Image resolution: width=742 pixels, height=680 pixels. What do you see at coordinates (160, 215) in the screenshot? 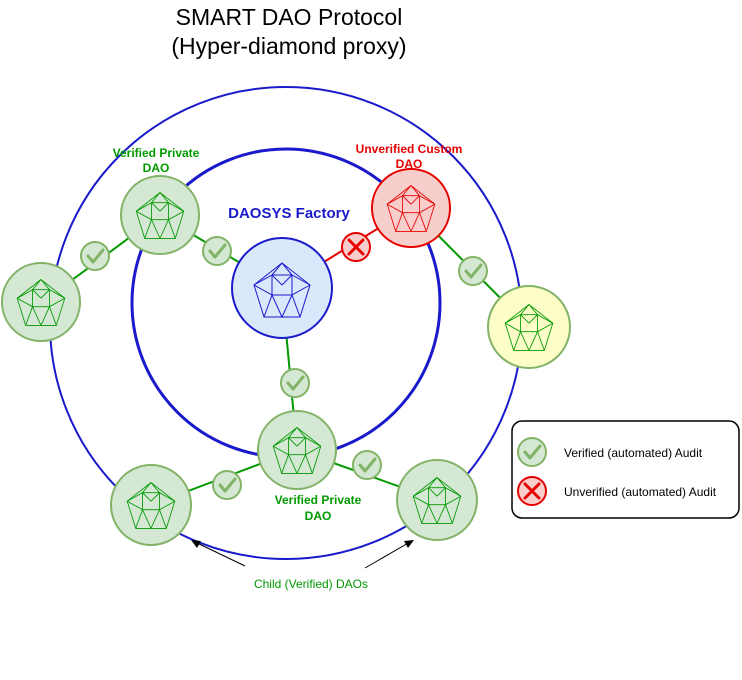
I see `verified-private-dao-top-node` at bounding box center [160, 215].